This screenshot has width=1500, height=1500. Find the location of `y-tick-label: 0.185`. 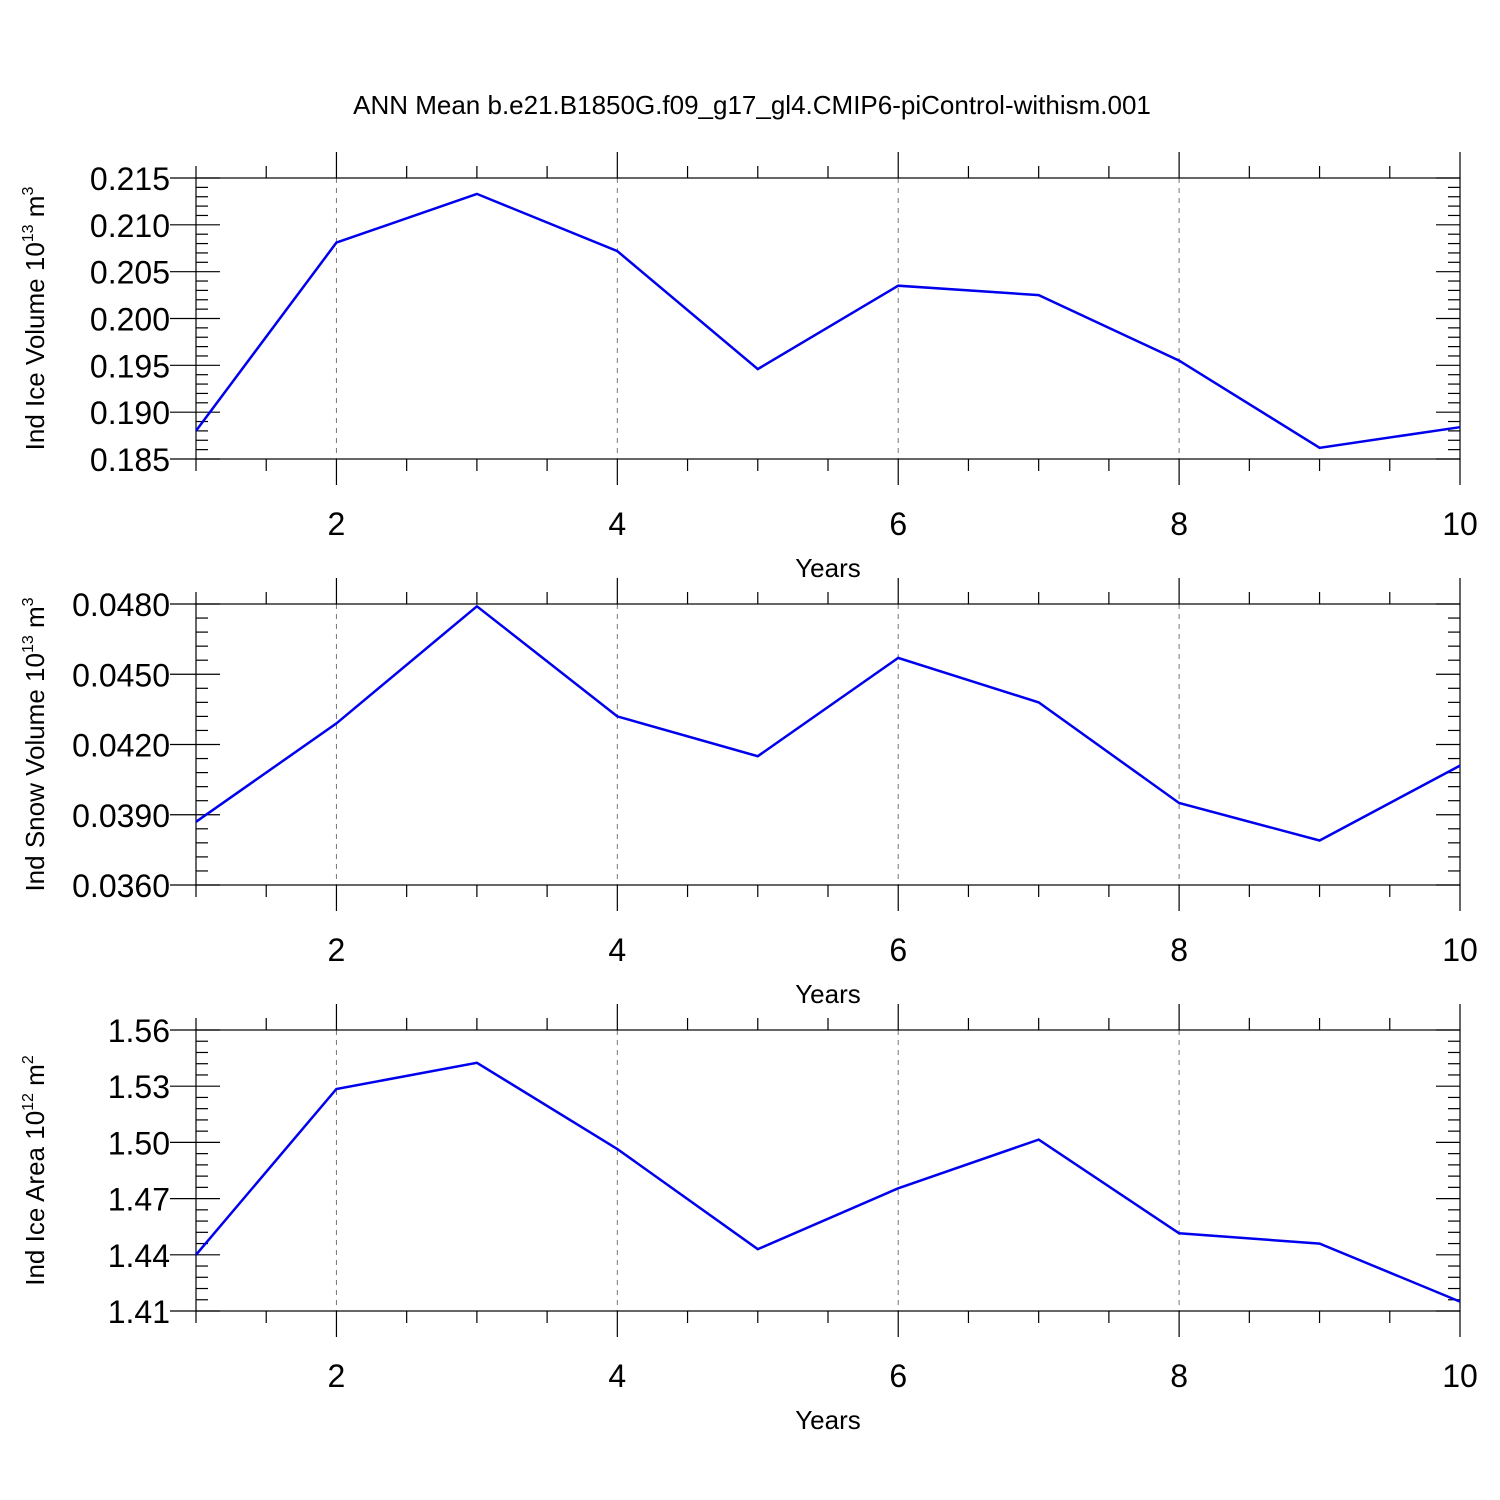

y-tick-label: 0.185 is located at coordinates (130, 460).